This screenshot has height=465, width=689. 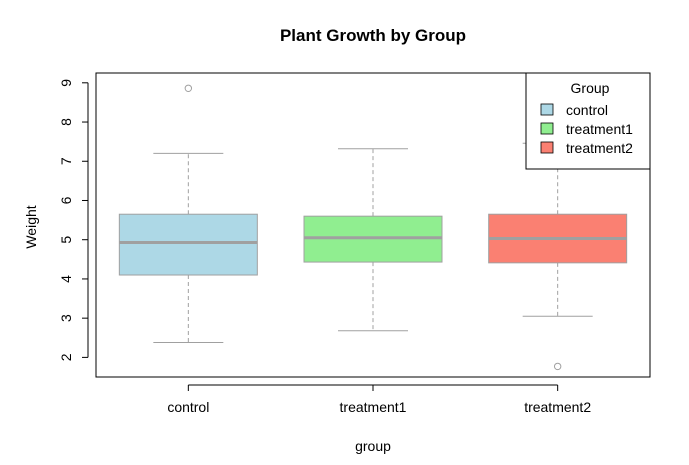 What do you see at coordinates (373, 446) in the screenshot?
I see `x-axis-label: group` at bounding box center [373, 446].